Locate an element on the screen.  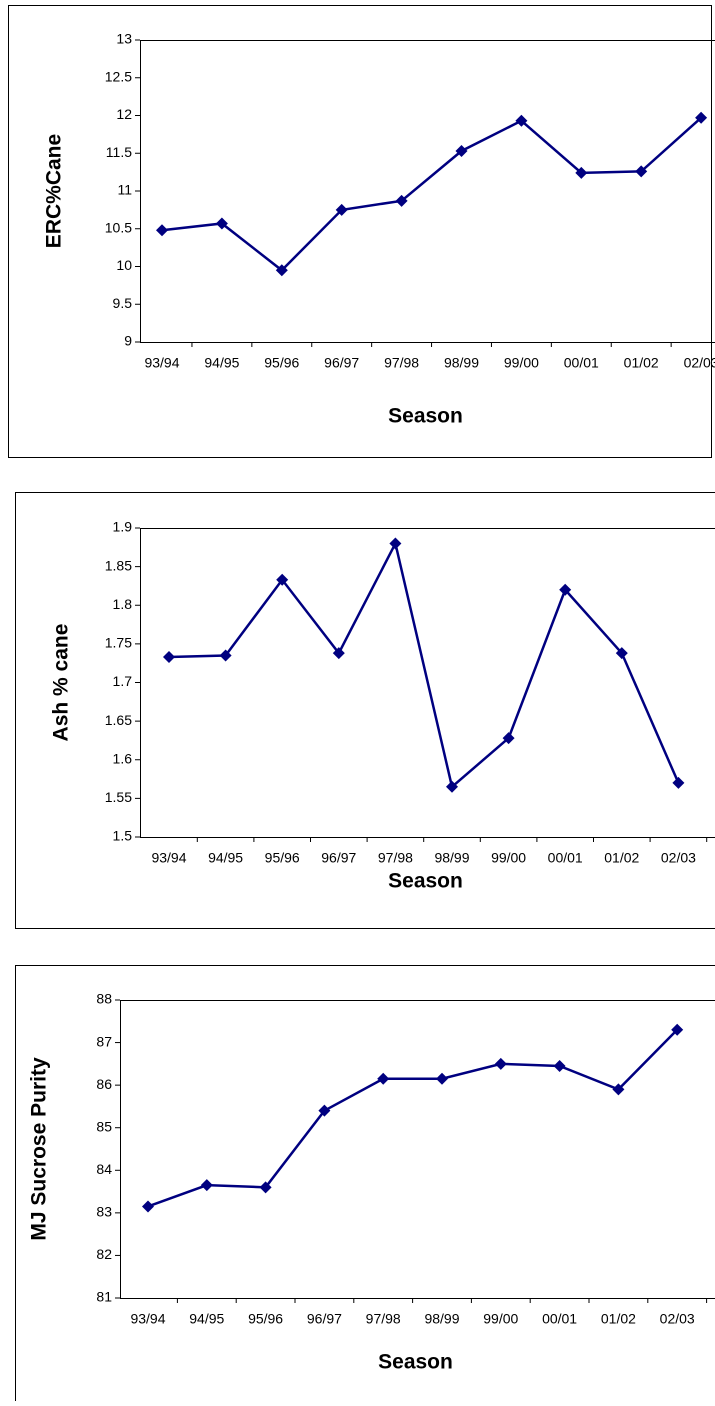
y-tick-label: 1.75 is located at coordinates (118, 643).